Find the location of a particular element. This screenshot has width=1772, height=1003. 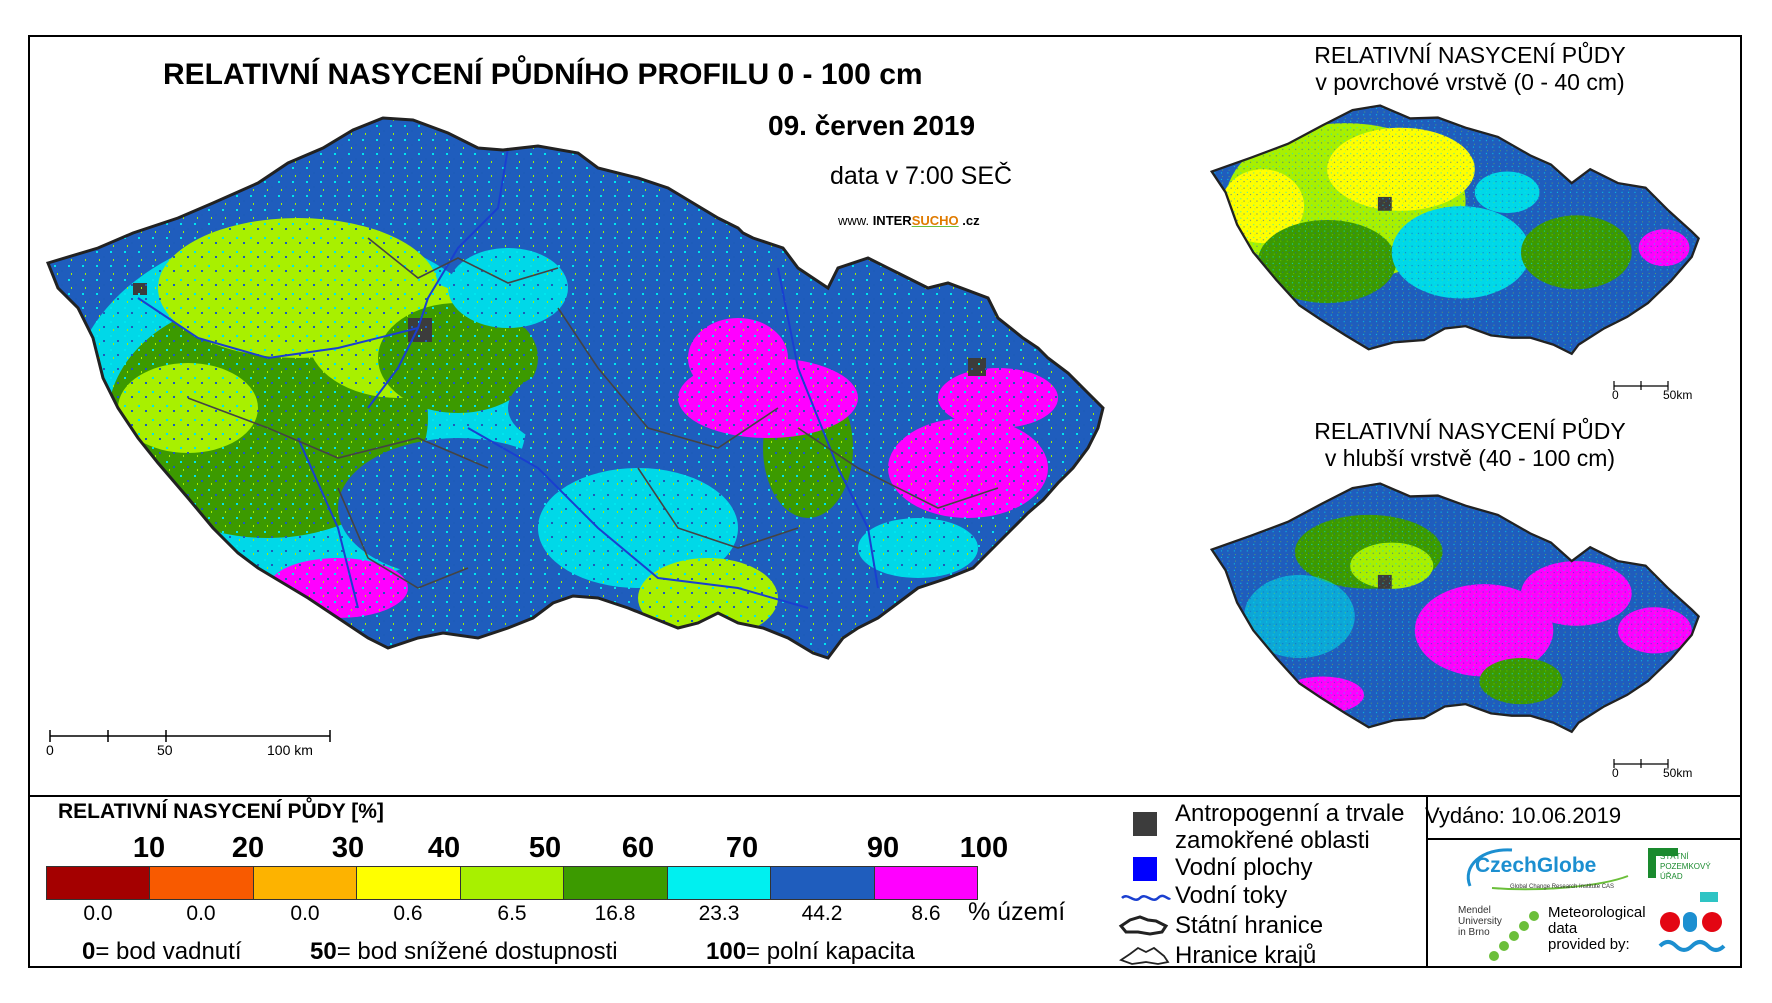

met-line2: data is located at coordinates (1563, 928).